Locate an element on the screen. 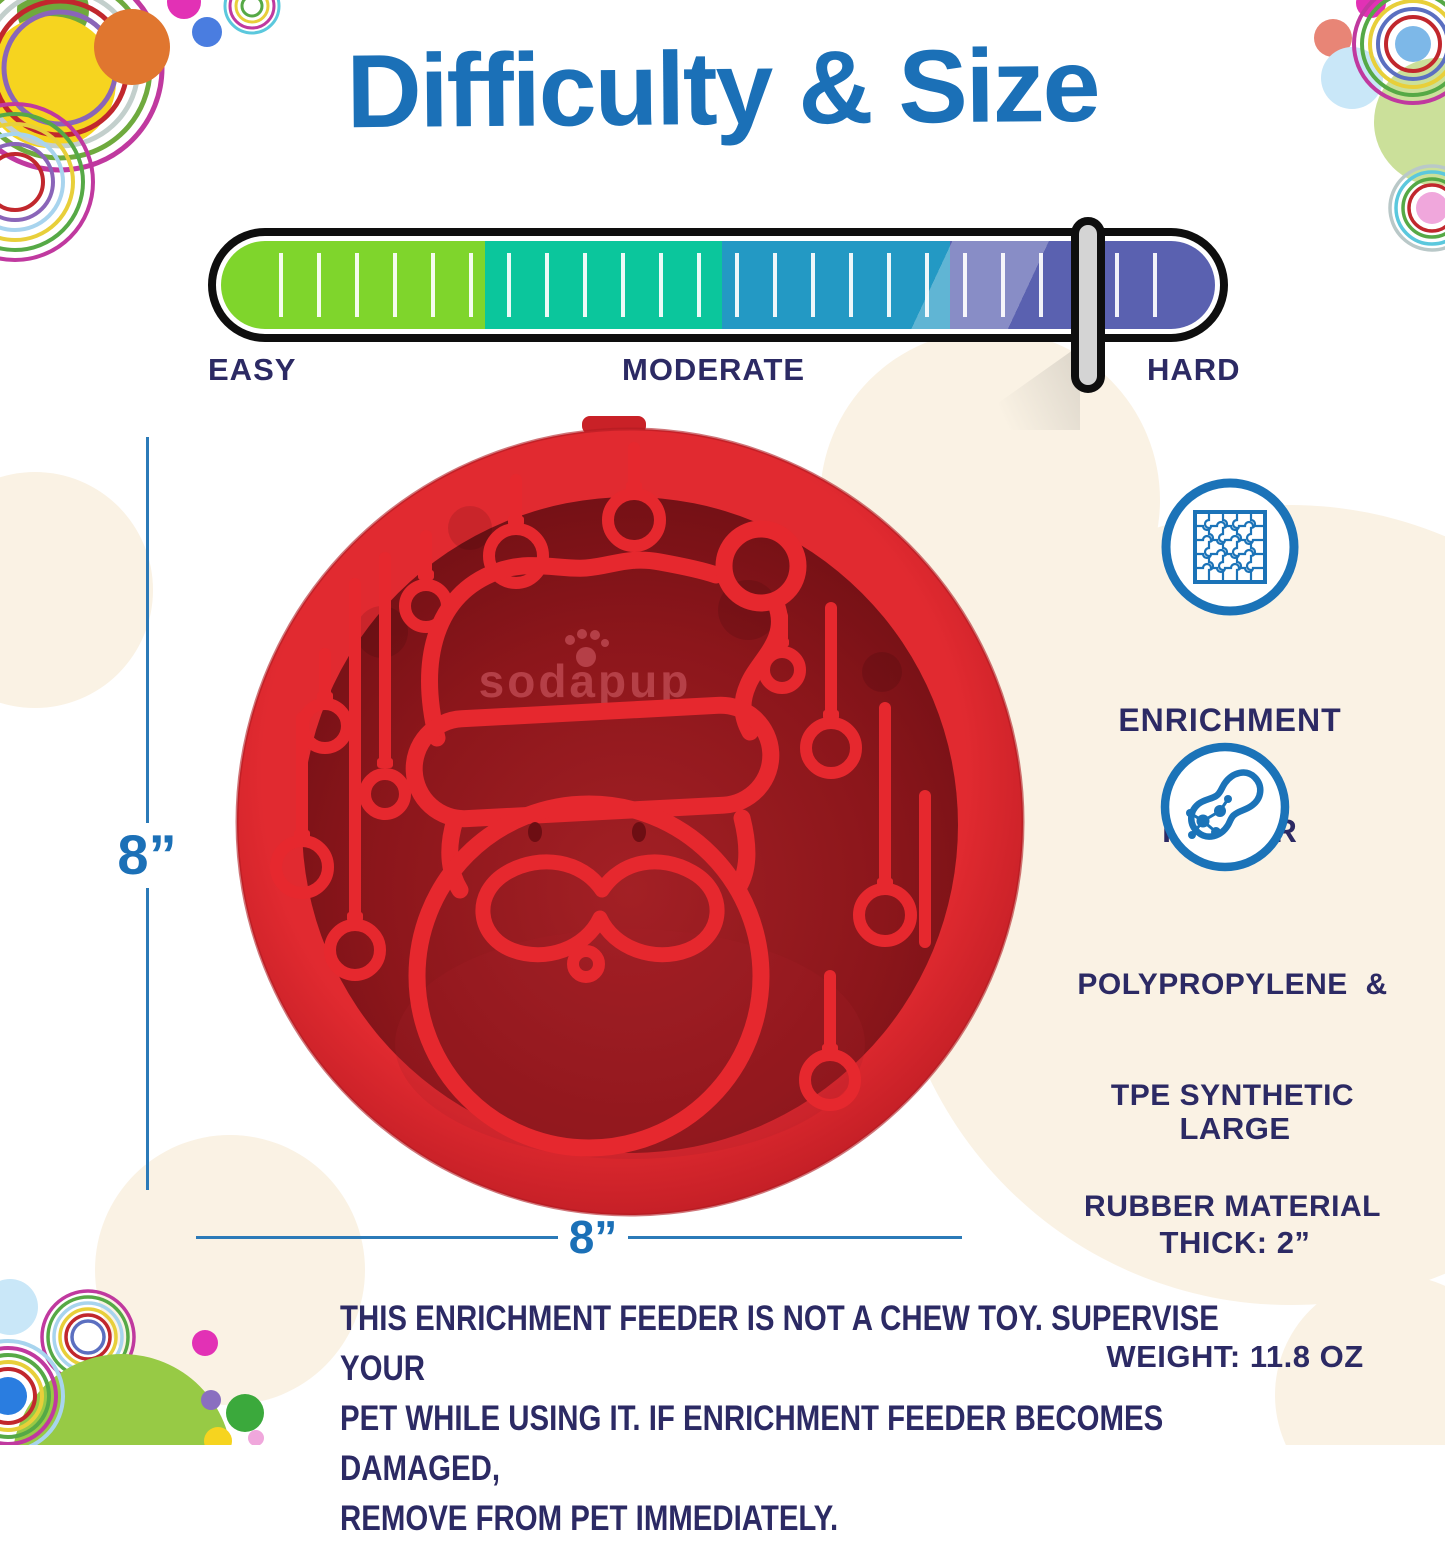 Image resolution: width=1445 pixels, height=1544 pixels. feature-label-line: POLYPROPYLENE & is located at coordinates (1232, 984).